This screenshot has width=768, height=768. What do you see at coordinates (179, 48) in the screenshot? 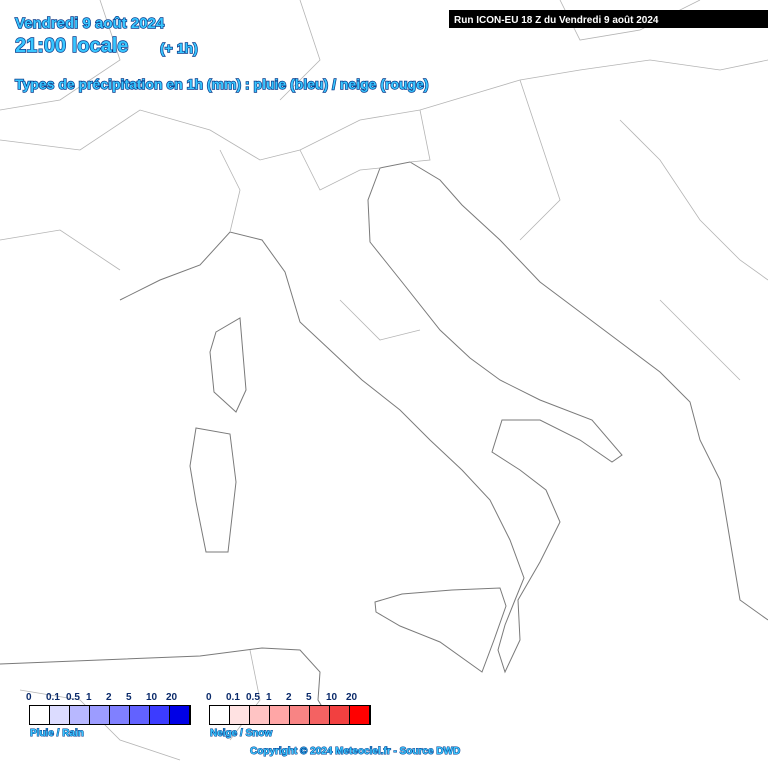
I see `time-offset: (+ 1h)` at bounding box center [179, 48].